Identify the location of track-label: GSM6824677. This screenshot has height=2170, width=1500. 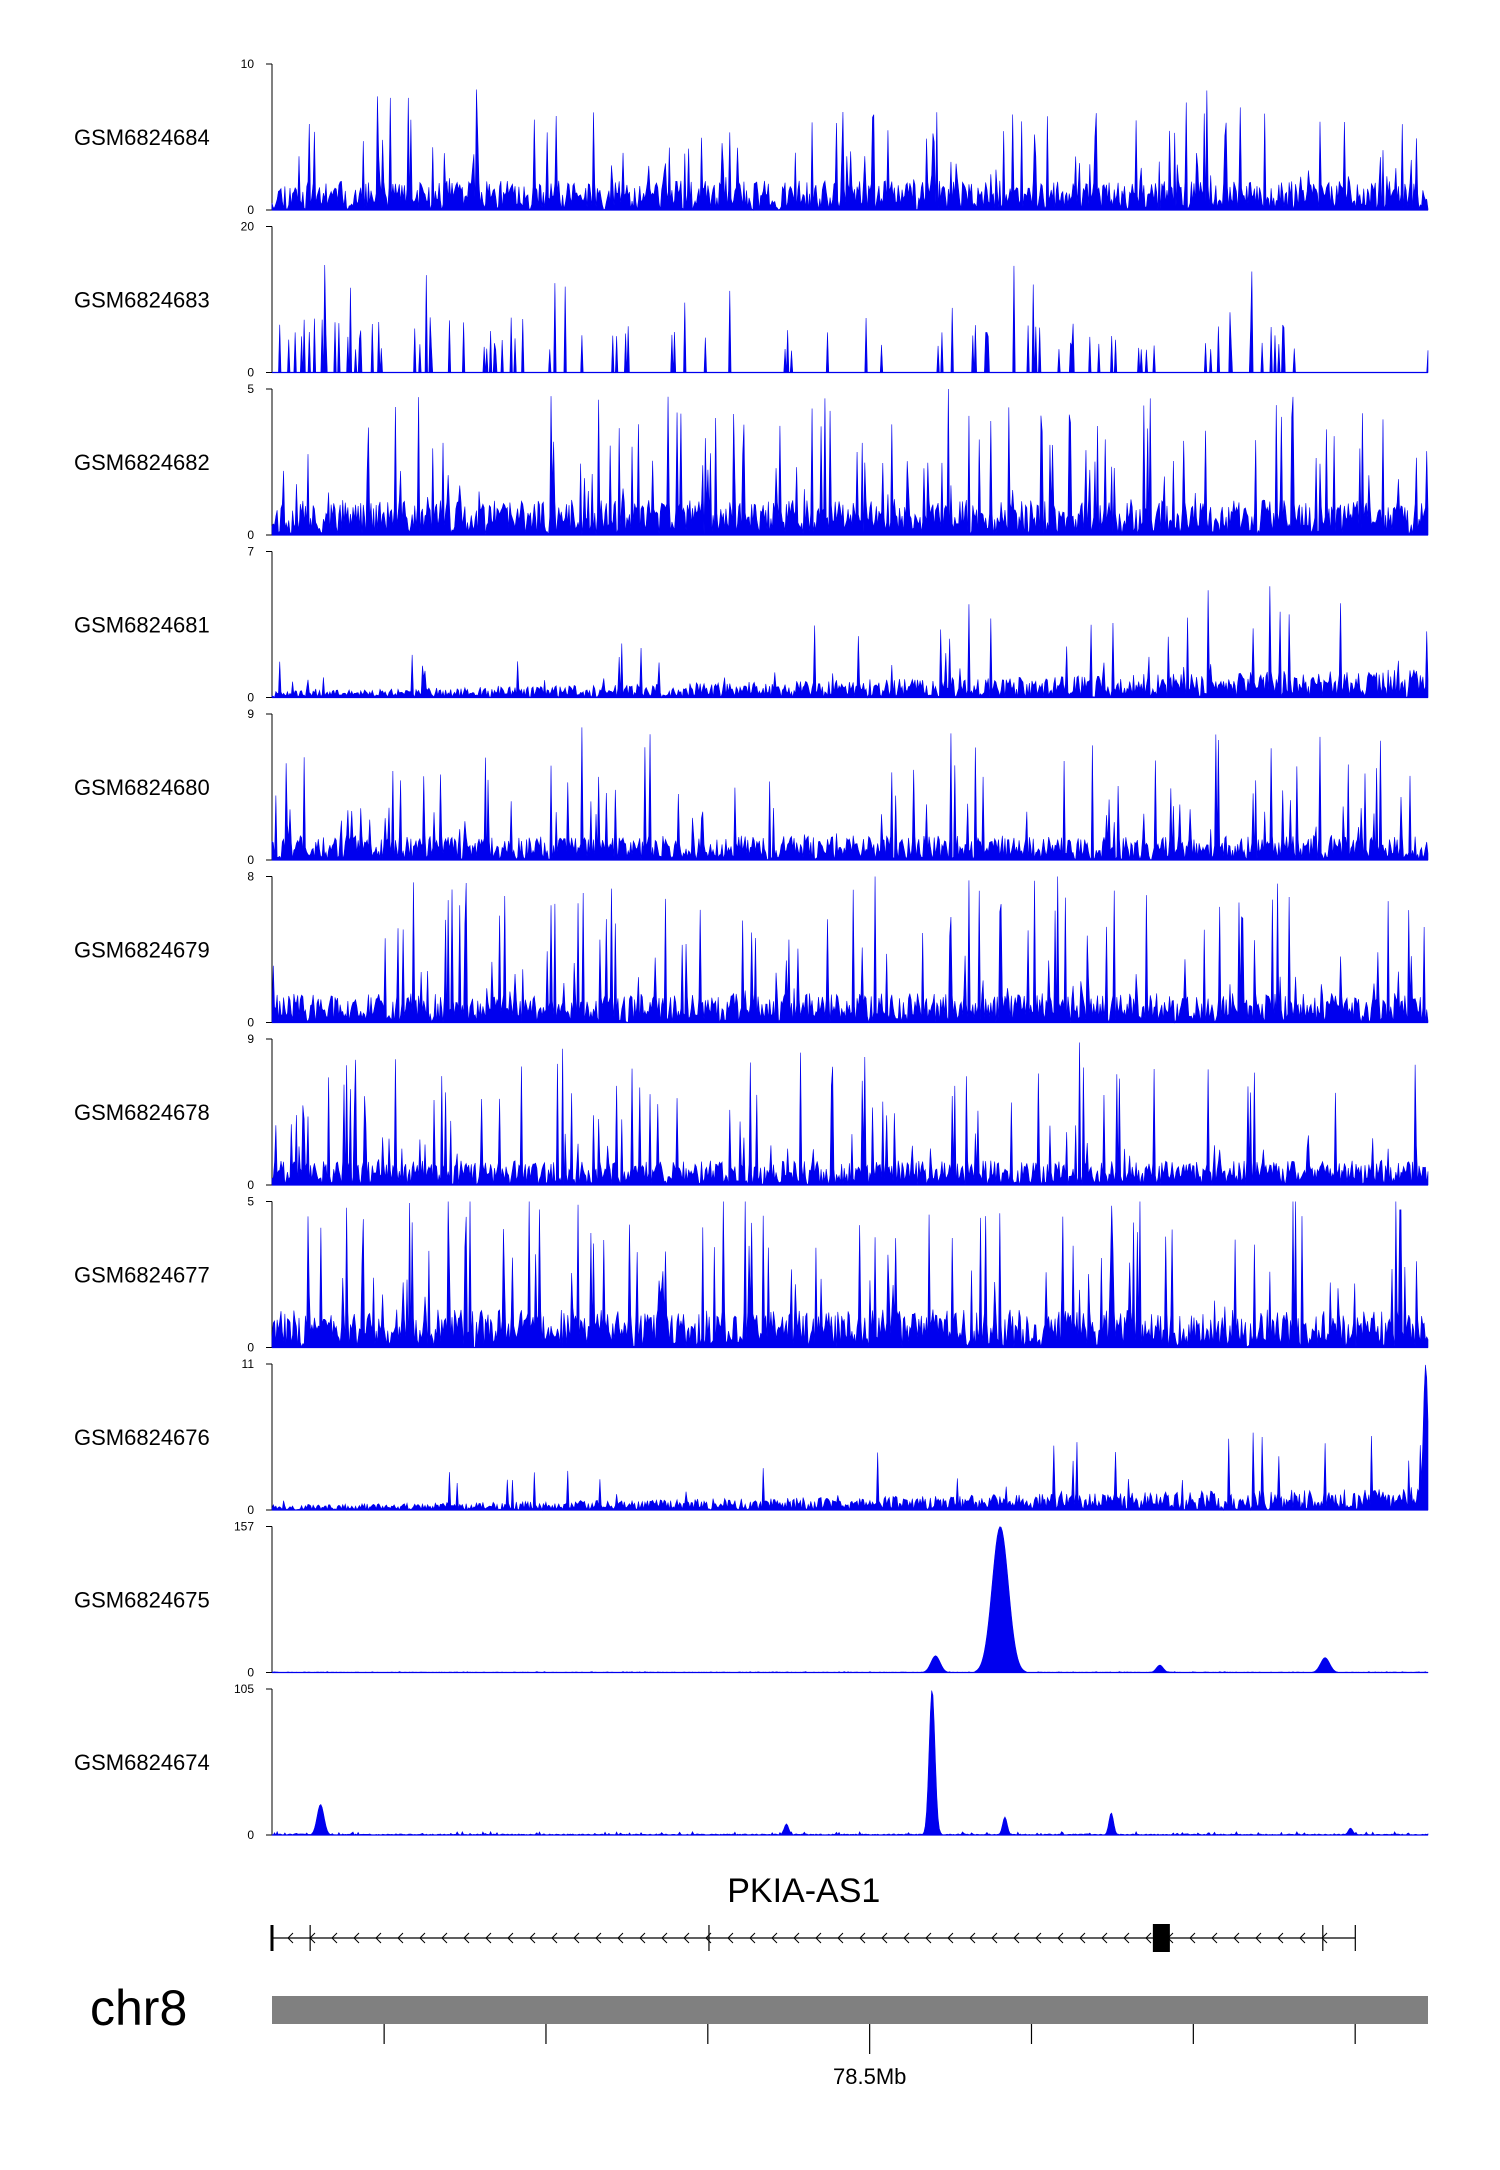
(142, 1275).